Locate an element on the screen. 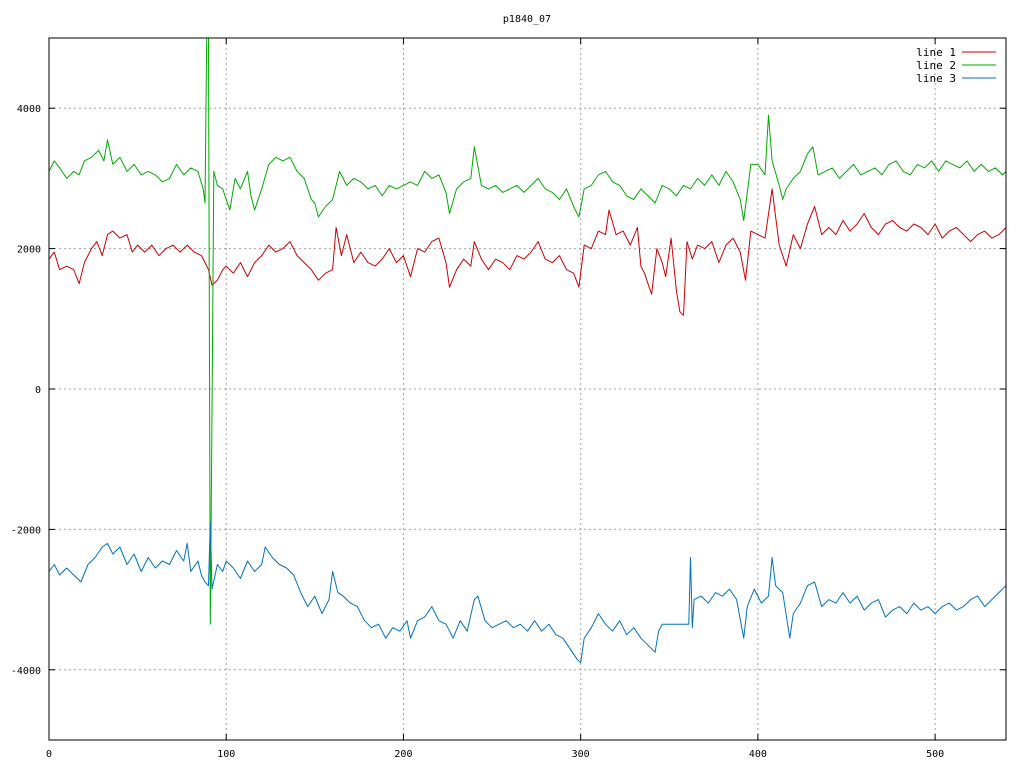 The height and width of the screenshot is (768, 1024). x-tick-label: 100 is located at coordinates (226, 754).